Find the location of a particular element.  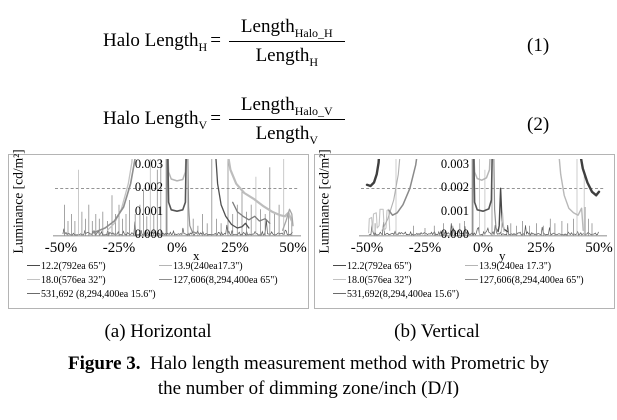

equation-1-number: (1) is located at coordinates (538, 45).